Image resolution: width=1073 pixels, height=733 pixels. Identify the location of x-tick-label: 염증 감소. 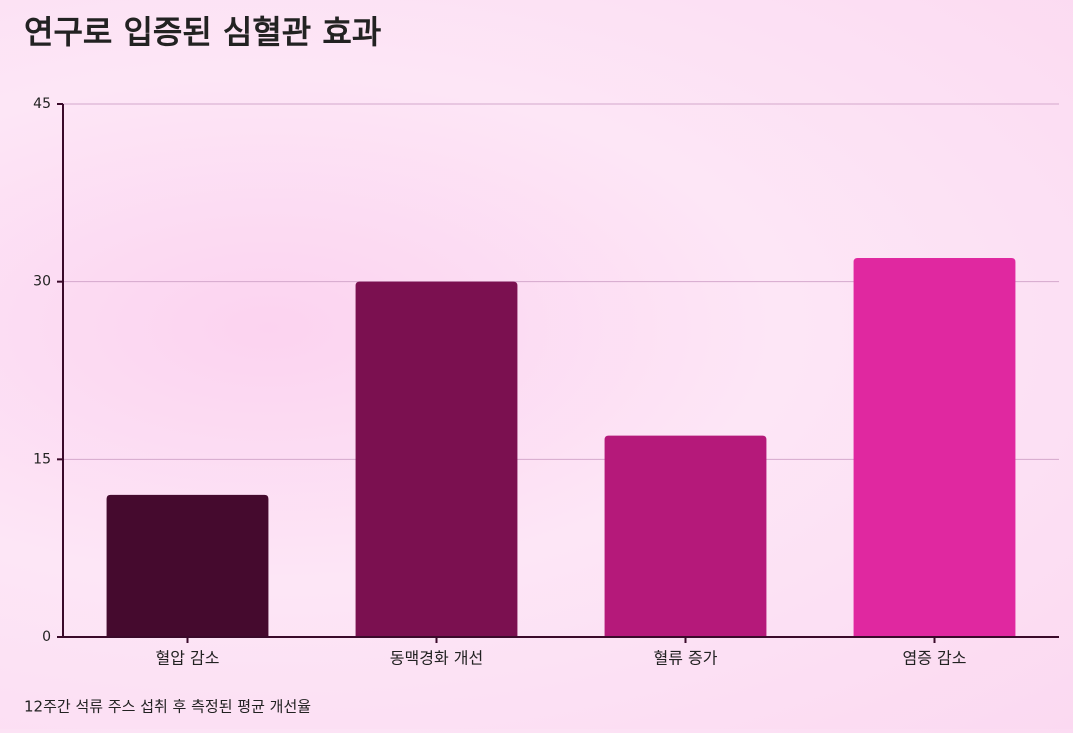
(935, 658).